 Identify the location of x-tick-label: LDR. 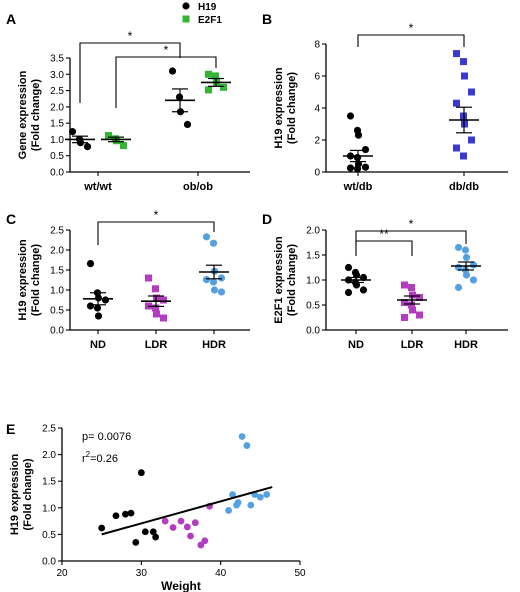
(412, 345).